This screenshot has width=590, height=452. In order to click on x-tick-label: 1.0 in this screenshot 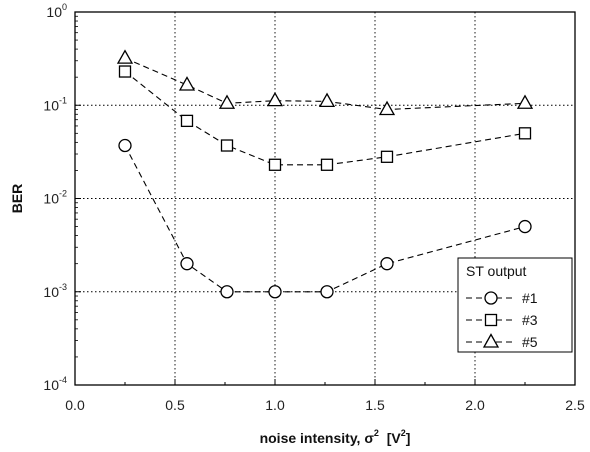, I will do `click(275, 405)`.